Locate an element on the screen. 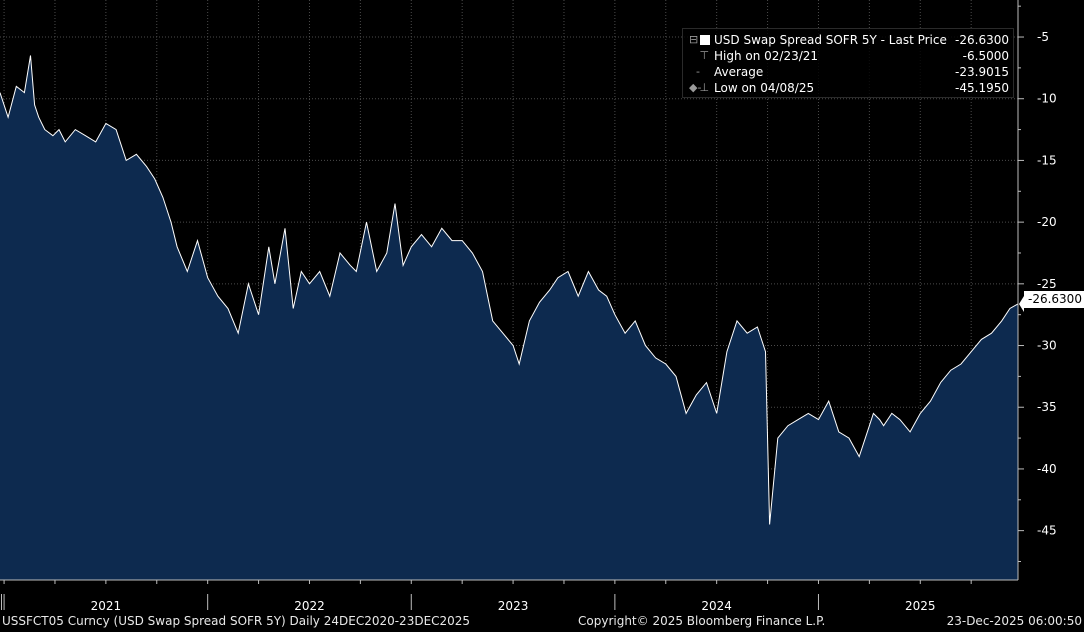 The height and width of the screenshot is (632, 1084). average-marker-icon: -◆- is located at coordinates (695, 79).